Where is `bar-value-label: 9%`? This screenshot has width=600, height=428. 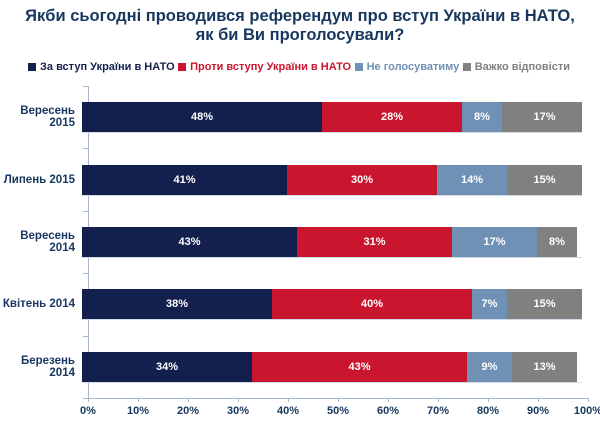 bar-value-label: 9% is located at coordinates (489, 366).